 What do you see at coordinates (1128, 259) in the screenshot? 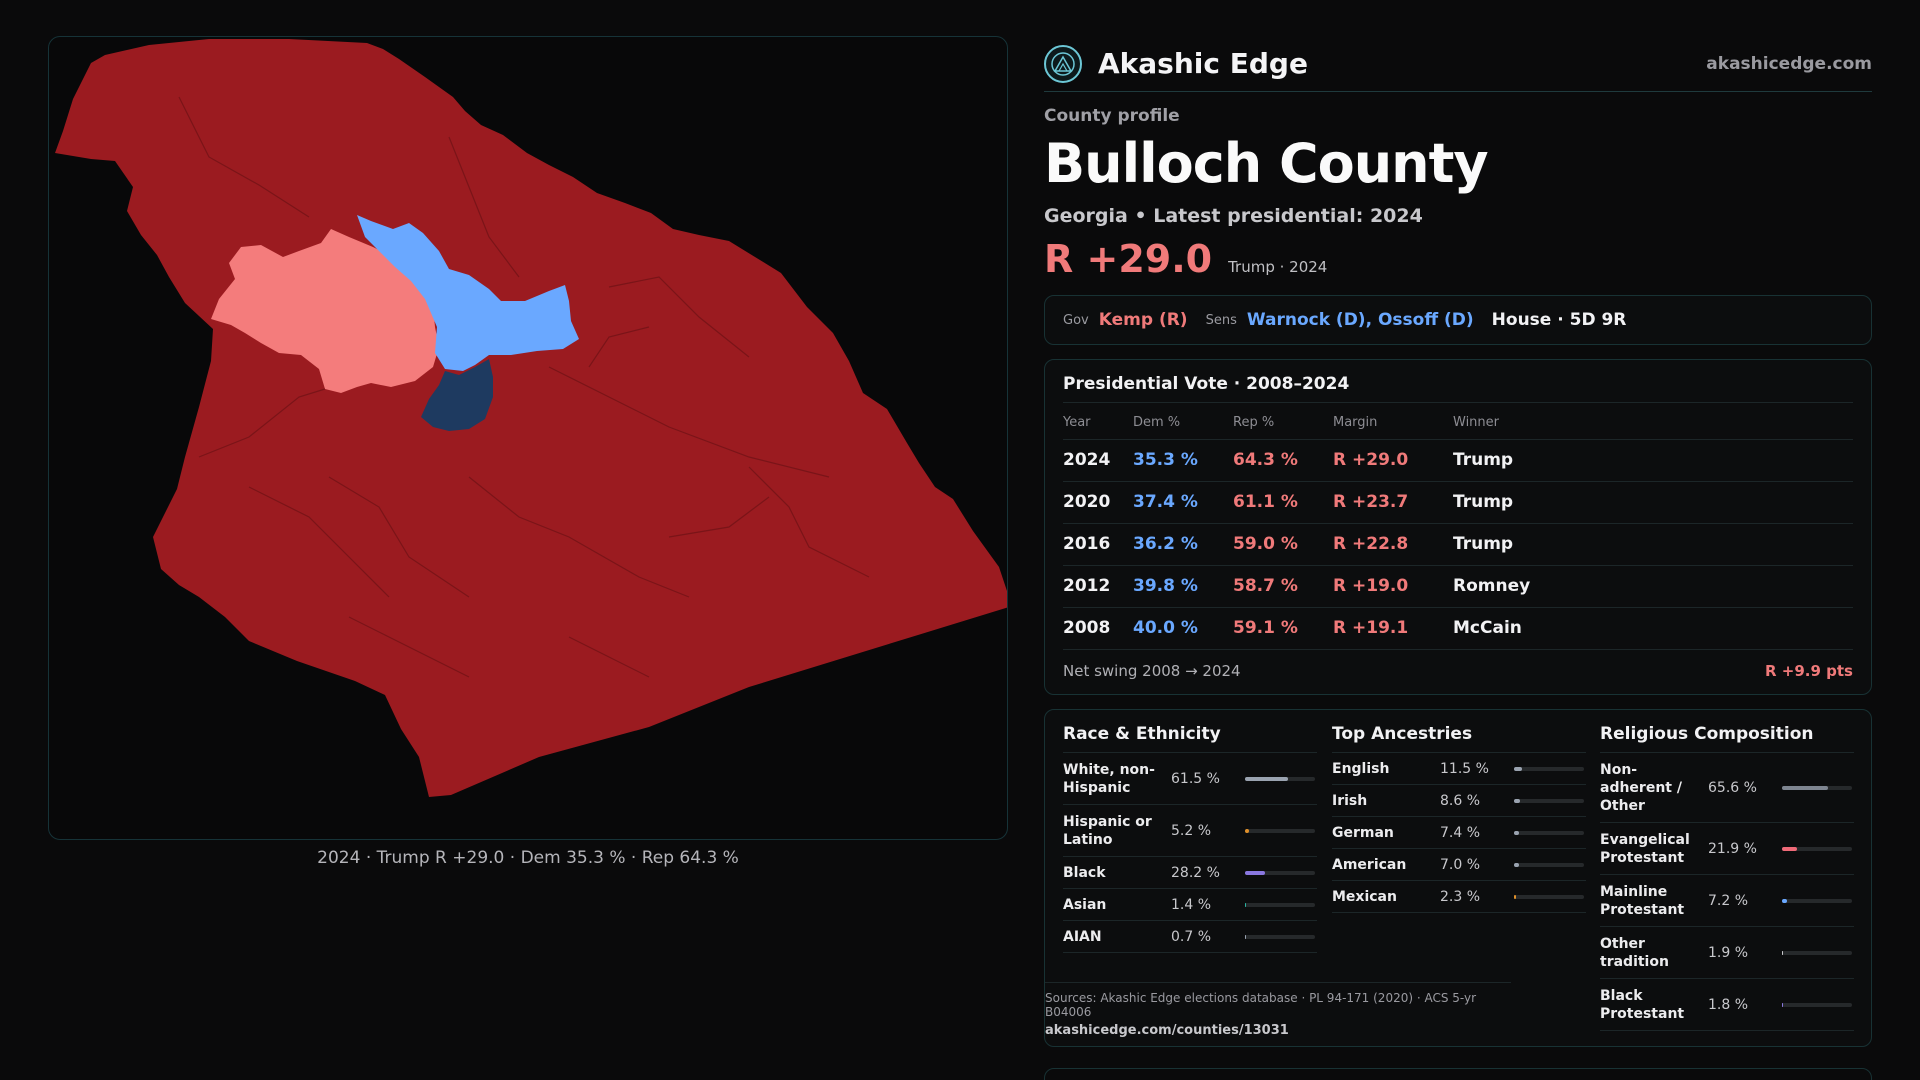
I see `headline-margin: R +29.0` at bounding box center [1128, 259].